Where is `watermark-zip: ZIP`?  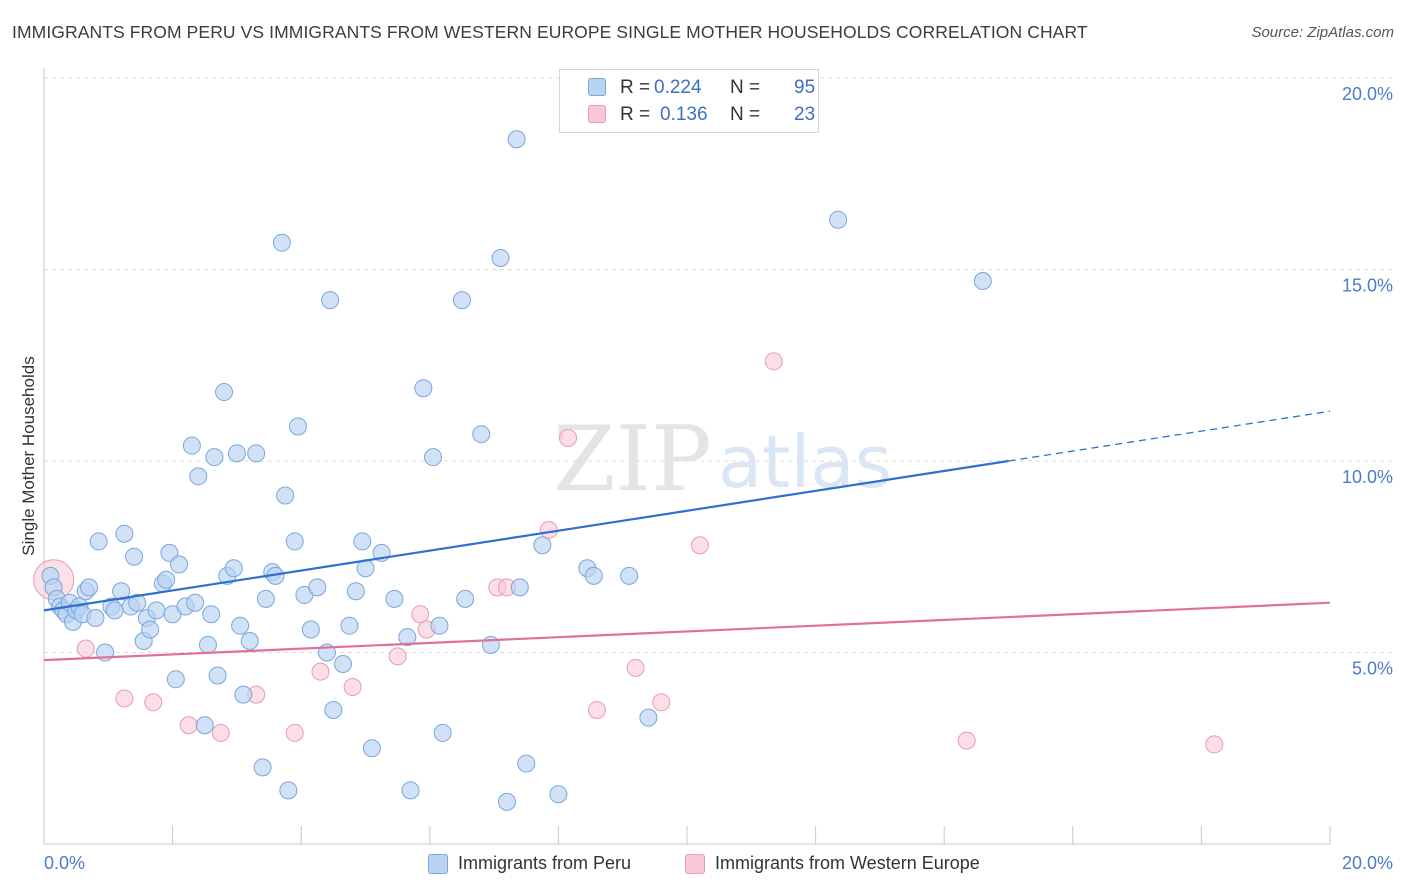
watermark-zip: ZIP is located at coordinates (632, 459).